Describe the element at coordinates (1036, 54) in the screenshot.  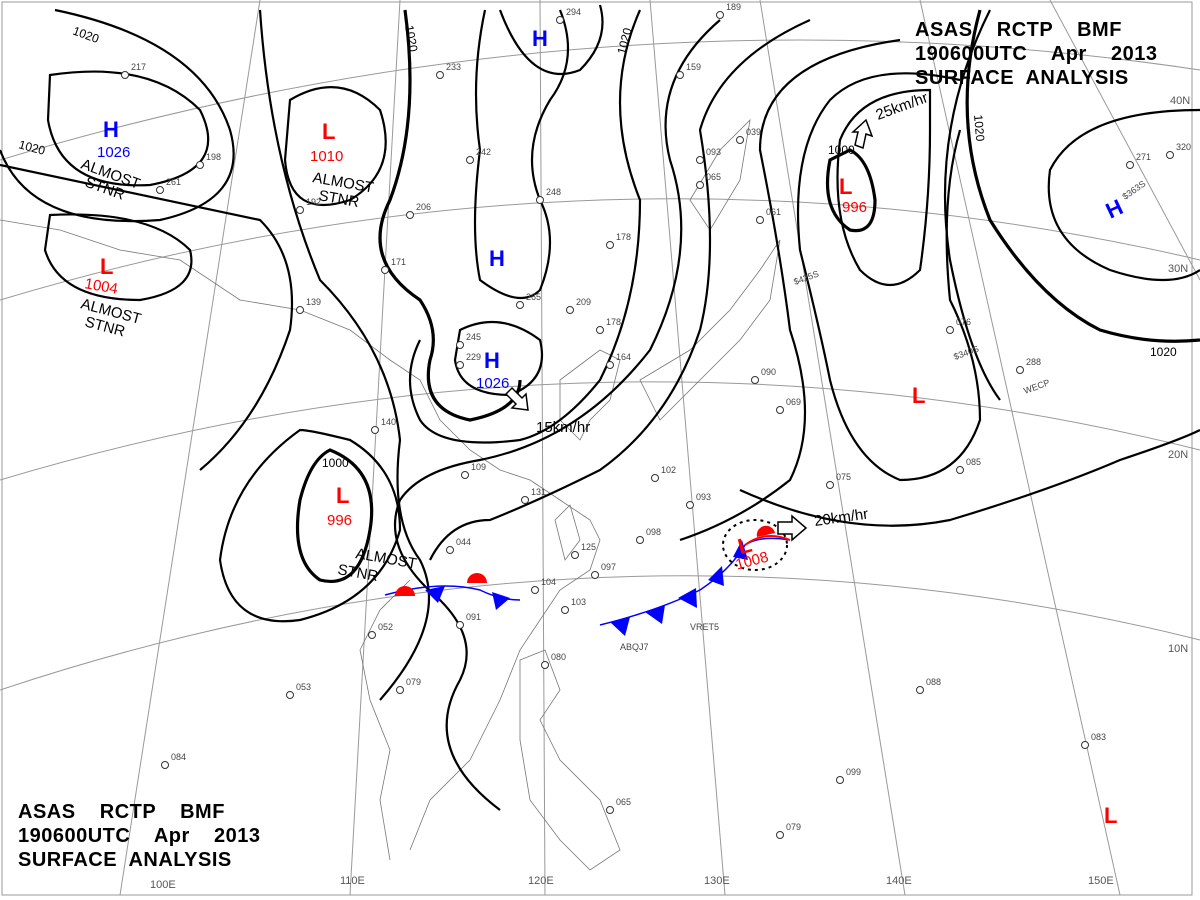
I see `header-line2: 190600UTC Apr 2013` at that location.